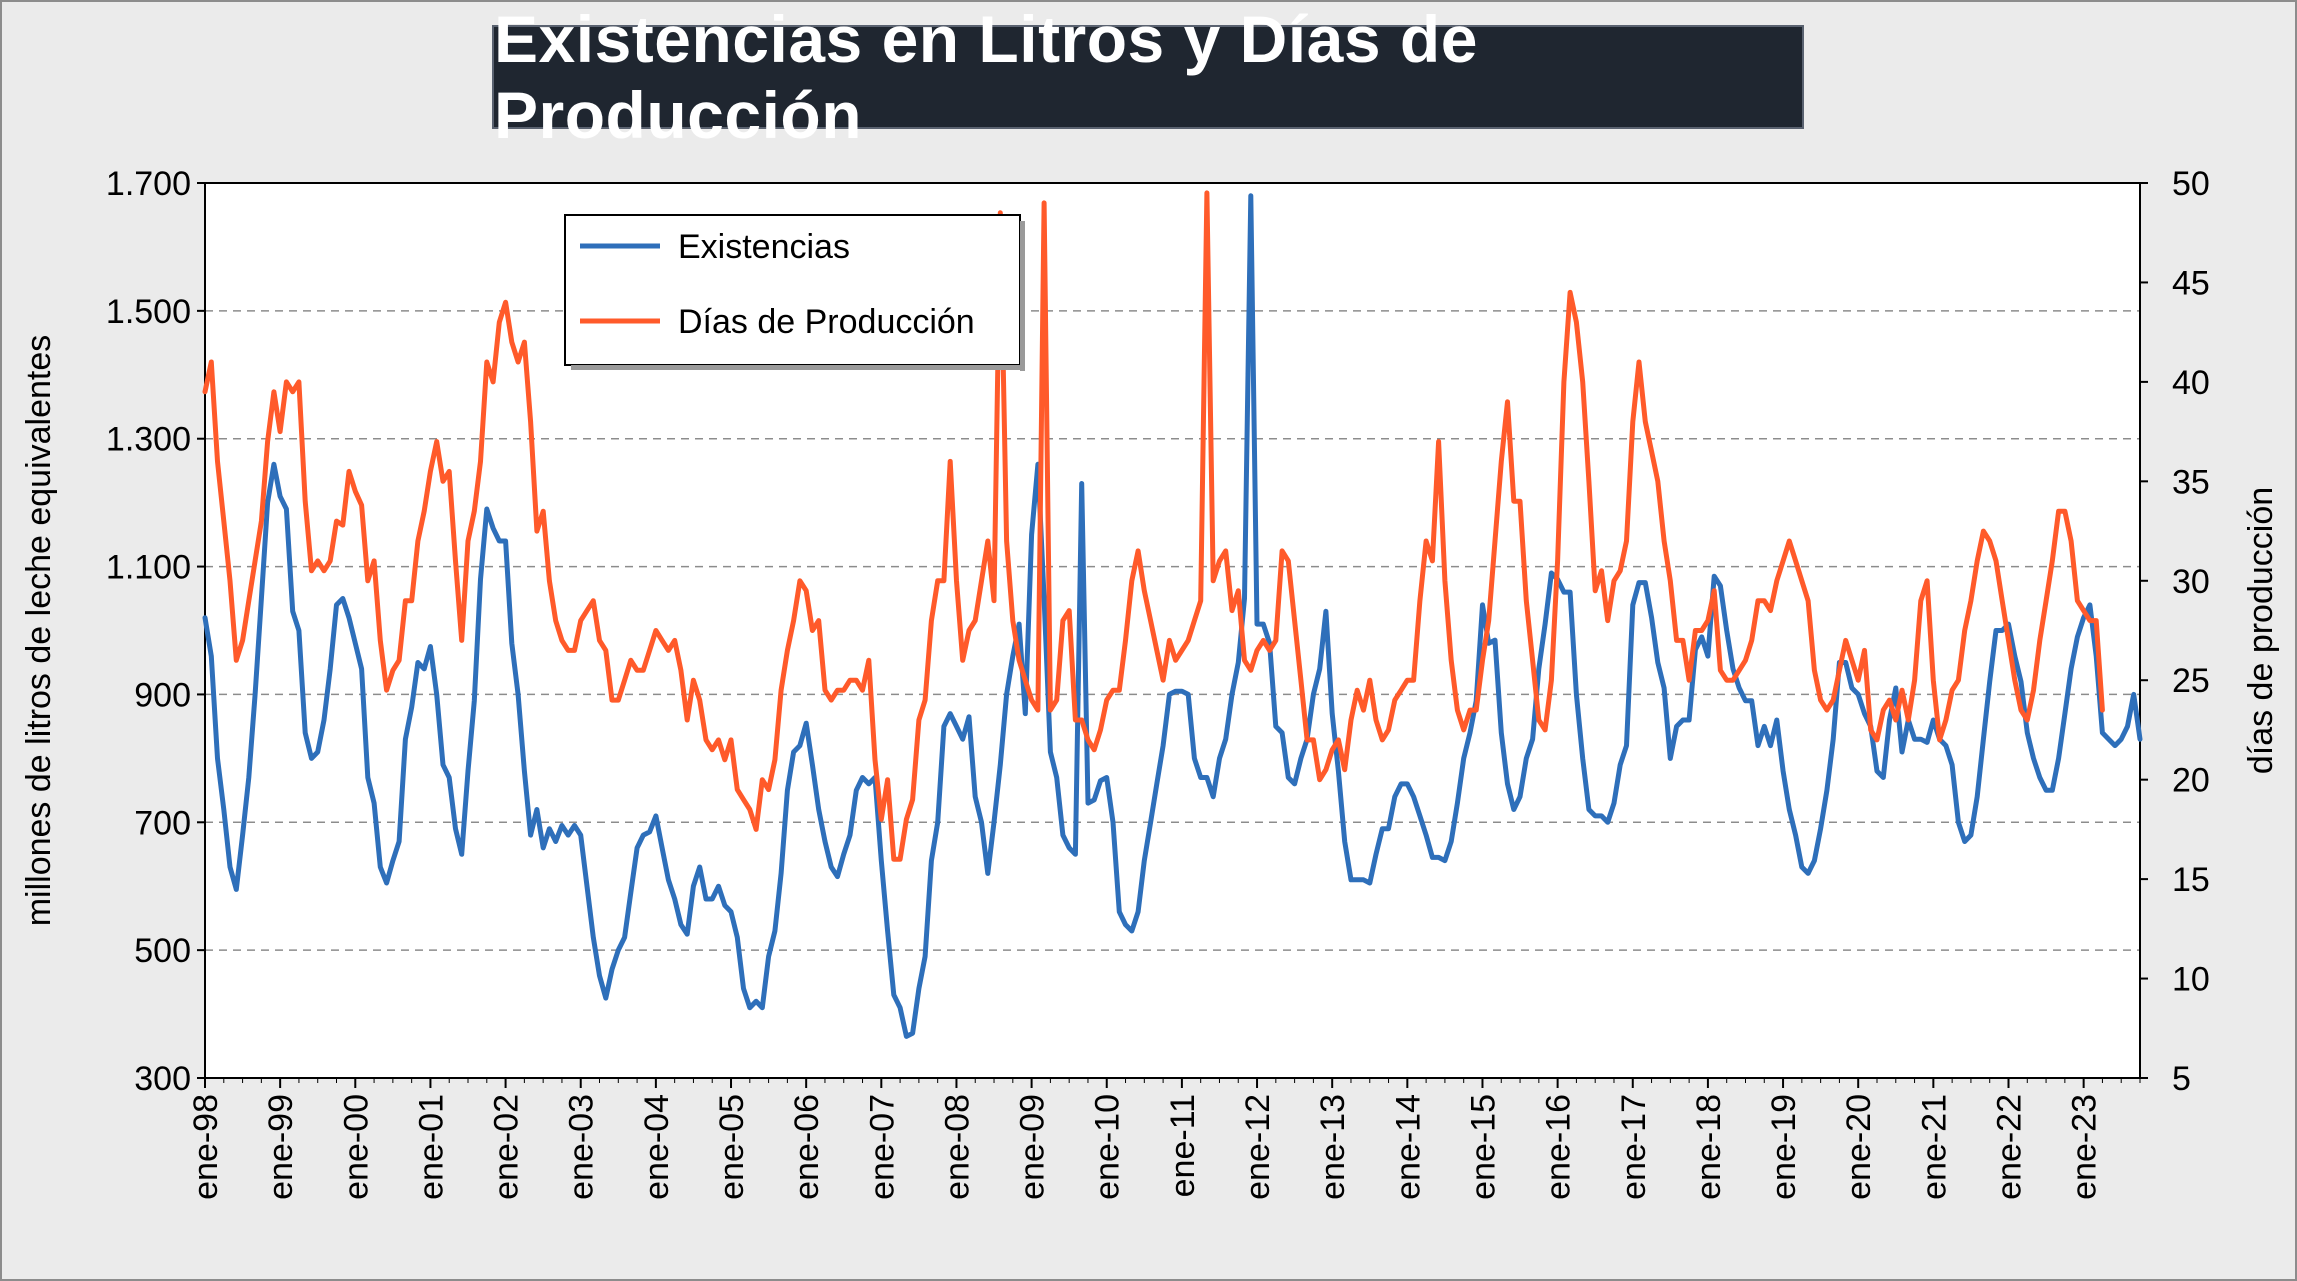  I want to click on x-tick-label: ene-99, so click(281, 1147).